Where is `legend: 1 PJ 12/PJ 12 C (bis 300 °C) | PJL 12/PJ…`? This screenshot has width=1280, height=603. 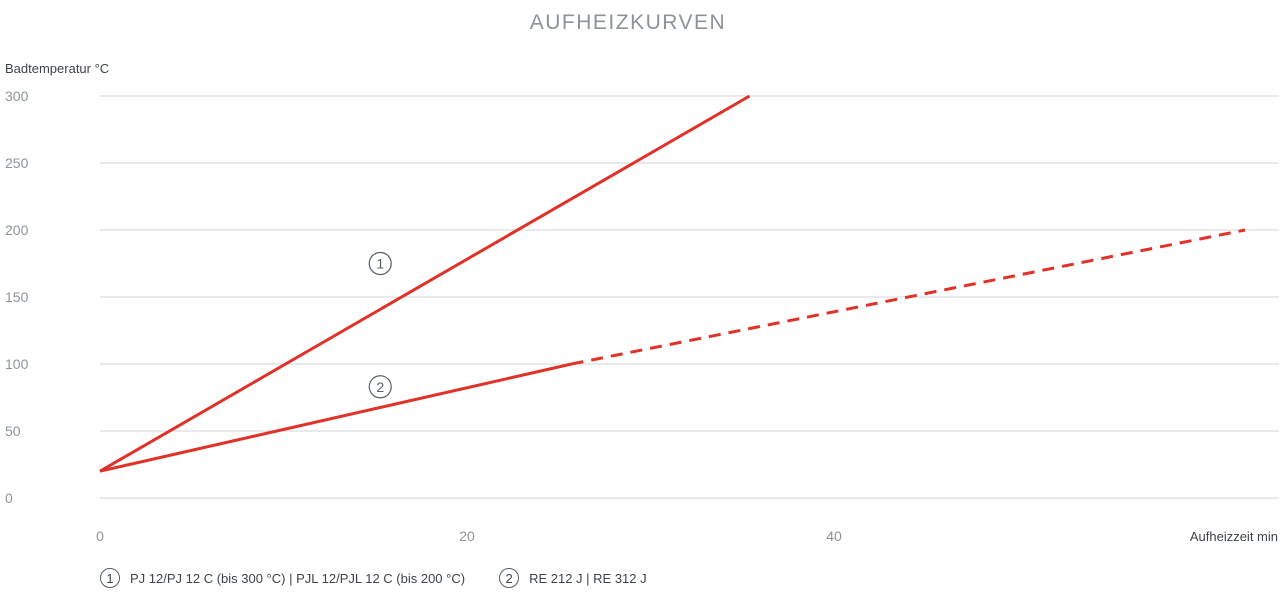
legend: 1 PJ 12/PJ 12 C (bis 300 °C) | PJL 12/PJ… is located at coordinates (390, 578).